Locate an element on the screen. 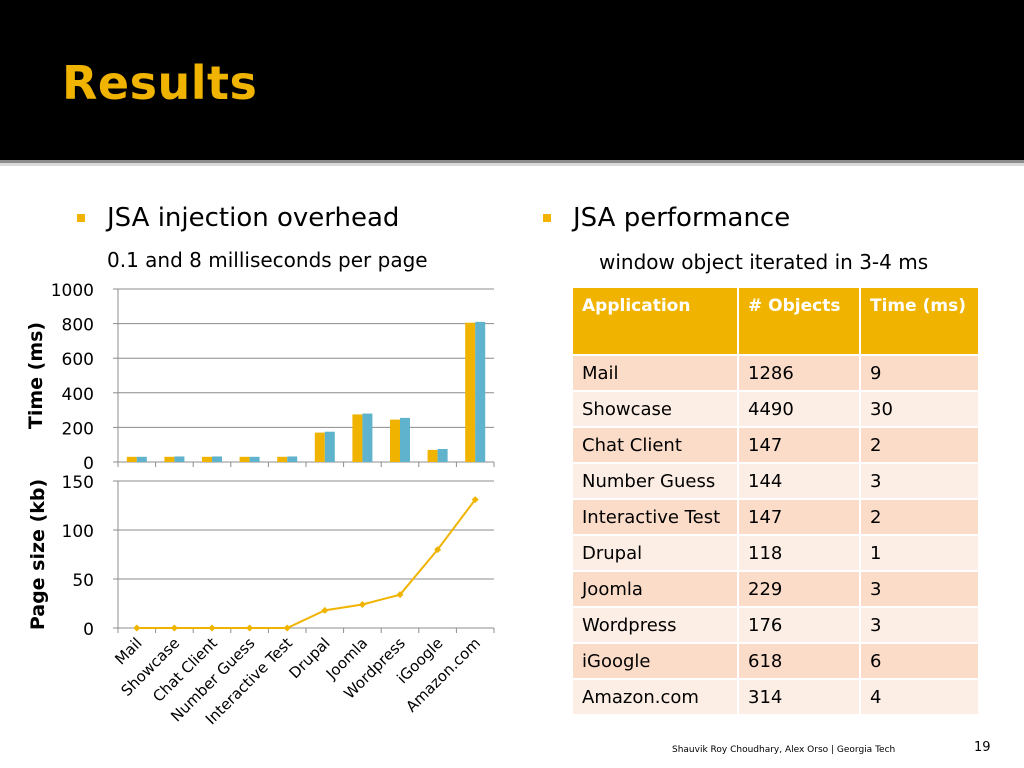 This screenshot has height=768, width=1024. bullet-text: JSA performance is located at coordinates (682, 218).